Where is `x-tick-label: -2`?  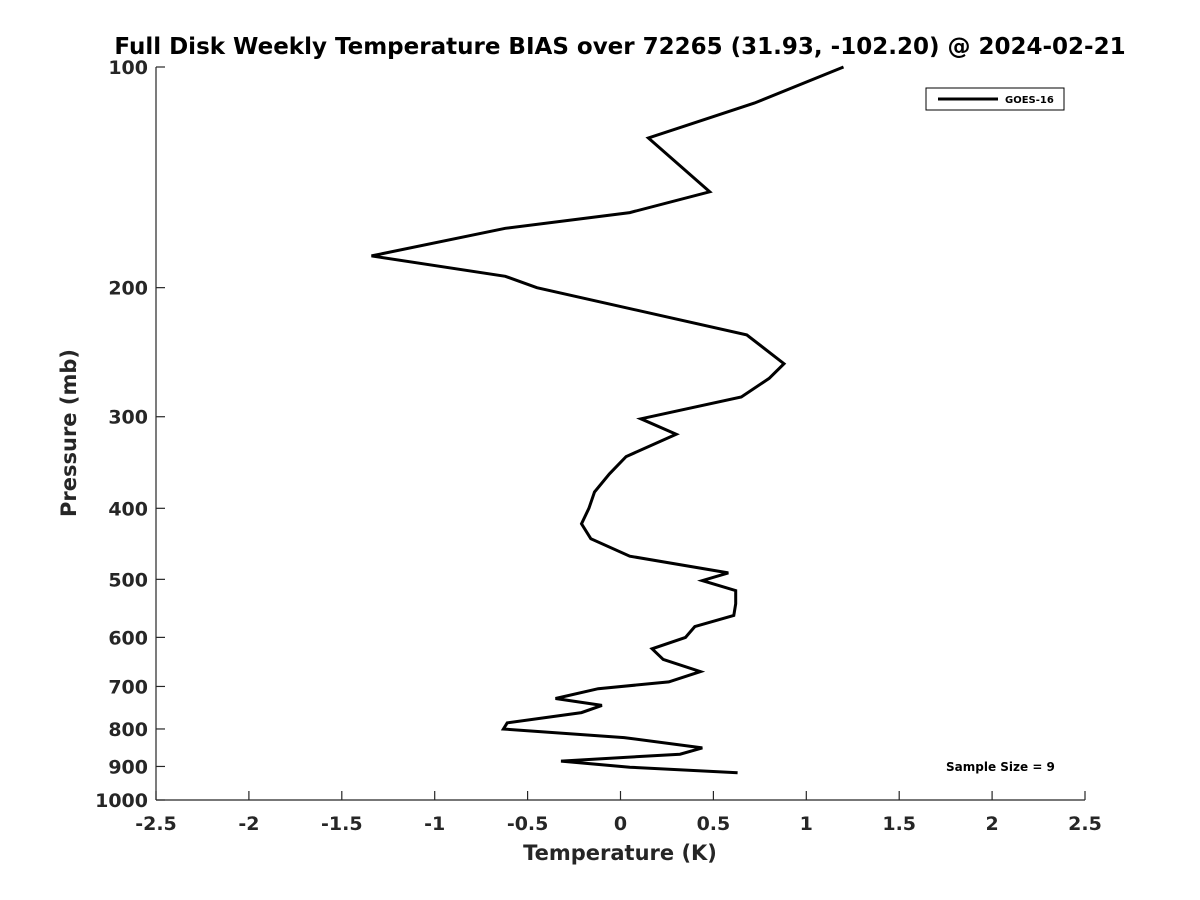 x-tick-label: -2 is located at coordinates (248, 824).